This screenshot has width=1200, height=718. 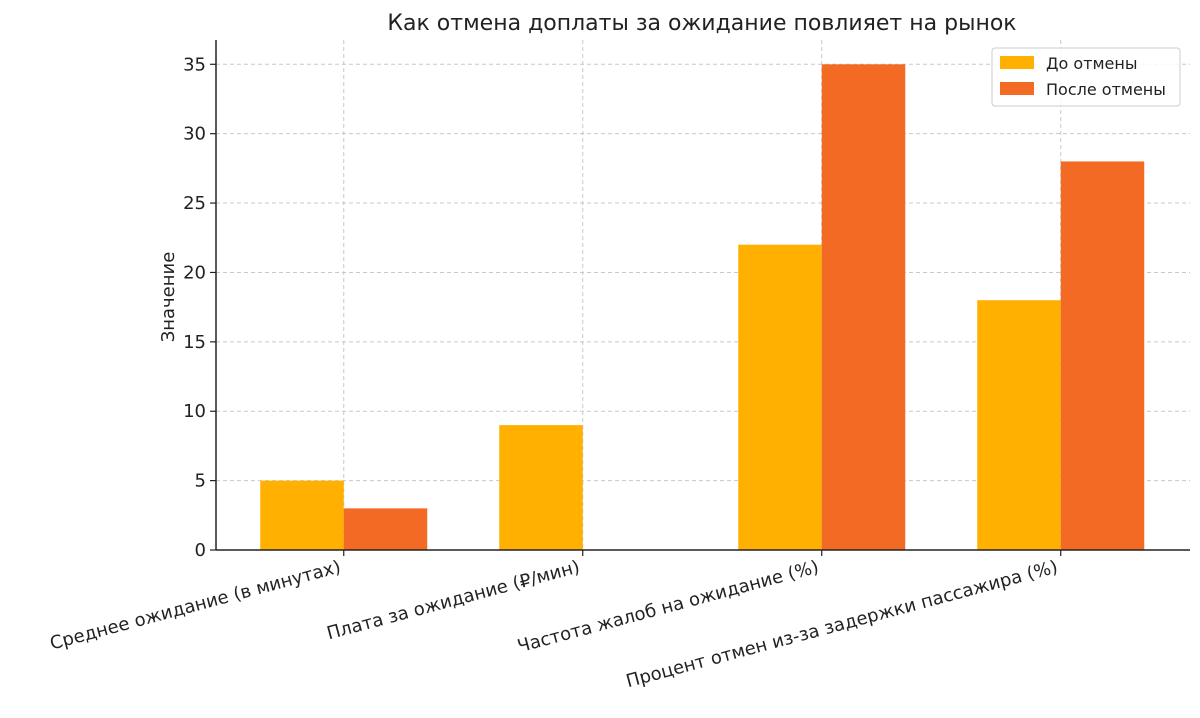 I want to click on y-tick-label: 5, so click(x=200, y=481).